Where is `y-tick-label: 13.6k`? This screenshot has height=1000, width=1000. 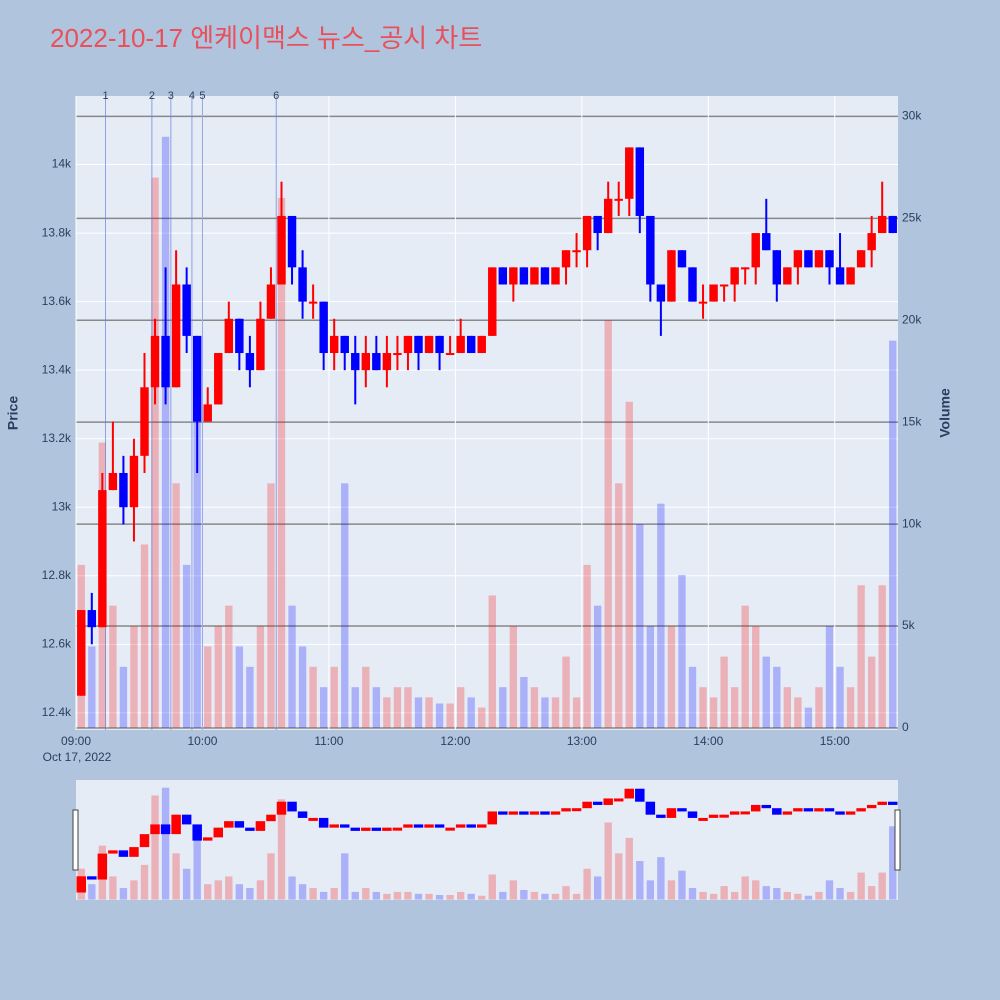
y-tick-label: 13.6k is located at coordinates (57, 301).